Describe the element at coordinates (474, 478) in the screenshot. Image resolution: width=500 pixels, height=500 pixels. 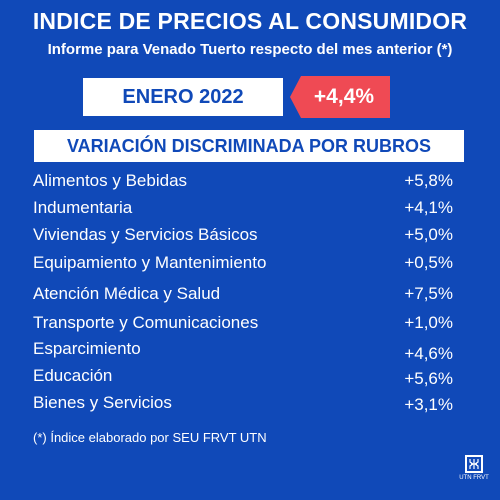
I see `utn-logo-label: UTN FRVT` at that location.